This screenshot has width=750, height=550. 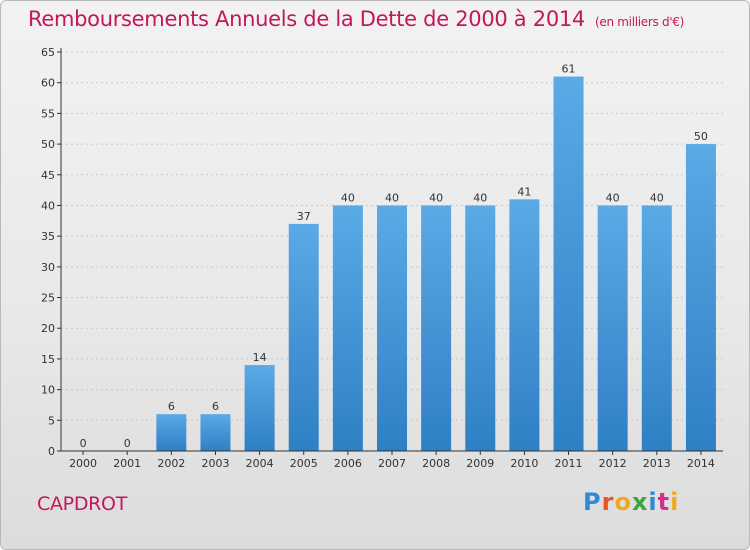 What do you see at coordinates (613, 463) in the screenshot?
I see `x-tick-label: 2012` at bounding box center [613, 463].